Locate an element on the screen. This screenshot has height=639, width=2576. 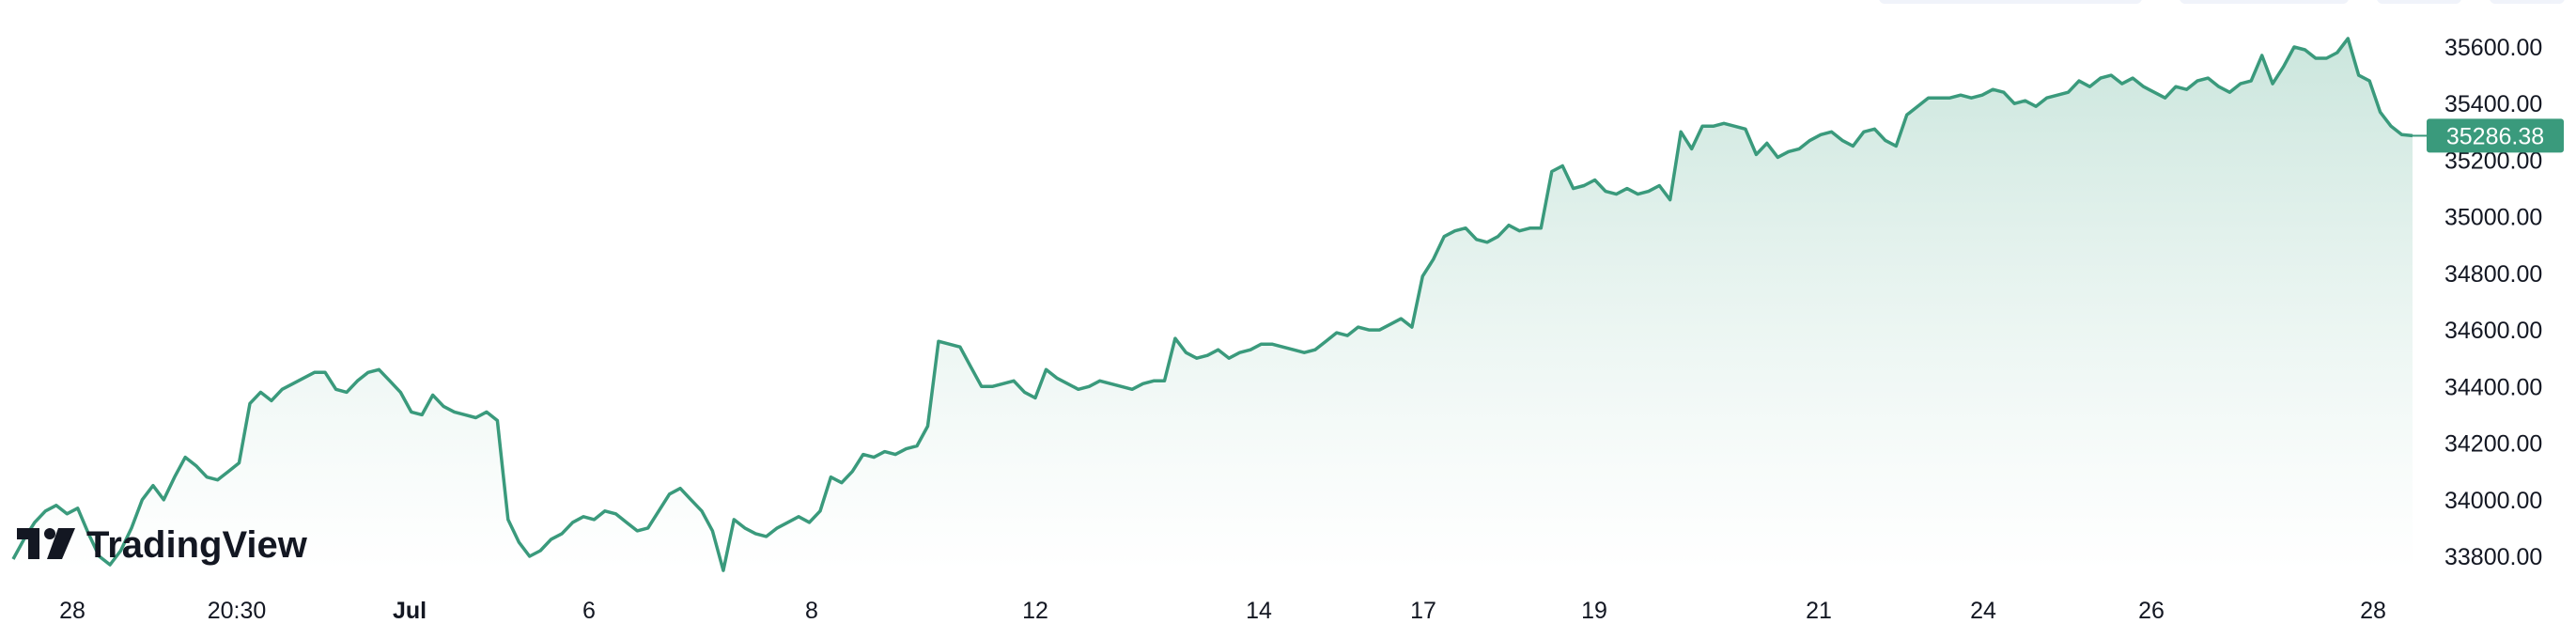
x-tick-label: 26 is located at coordinates (2151, 611).